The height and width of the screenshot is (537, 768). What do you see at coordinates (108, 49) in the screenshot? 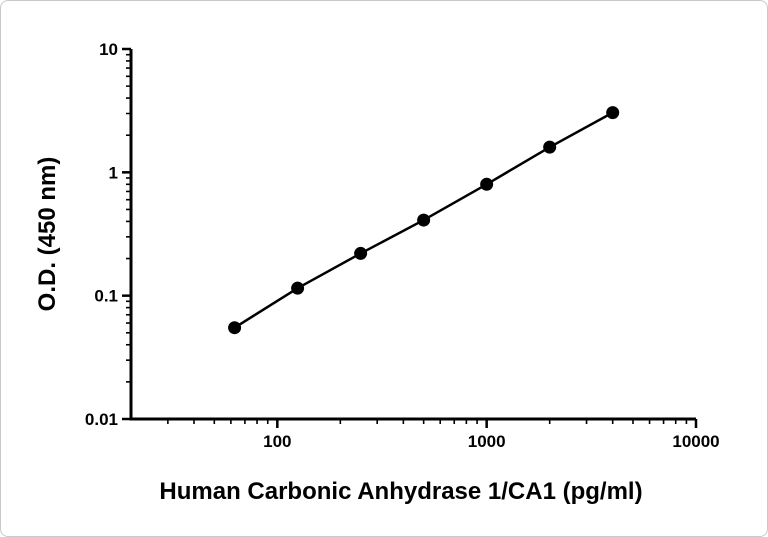
I see `y-tick-label: 10` at bounding box center [108, 49].